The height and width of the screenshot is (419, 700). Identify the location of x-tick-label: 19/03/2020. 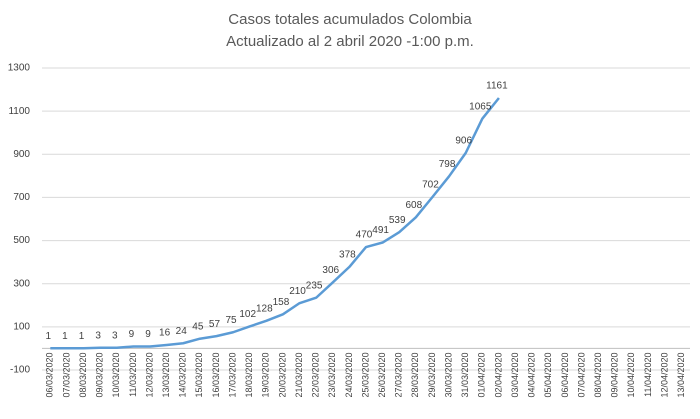
(266, 374).